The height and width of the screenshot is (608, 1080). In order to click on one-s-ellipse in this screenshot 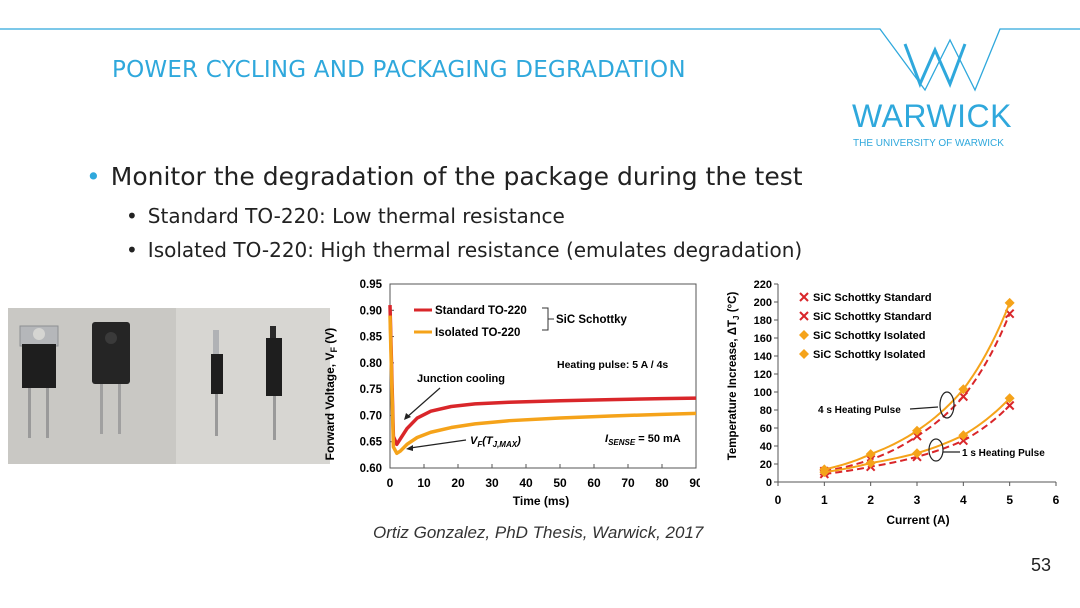, I will do `click(936, 450)`.